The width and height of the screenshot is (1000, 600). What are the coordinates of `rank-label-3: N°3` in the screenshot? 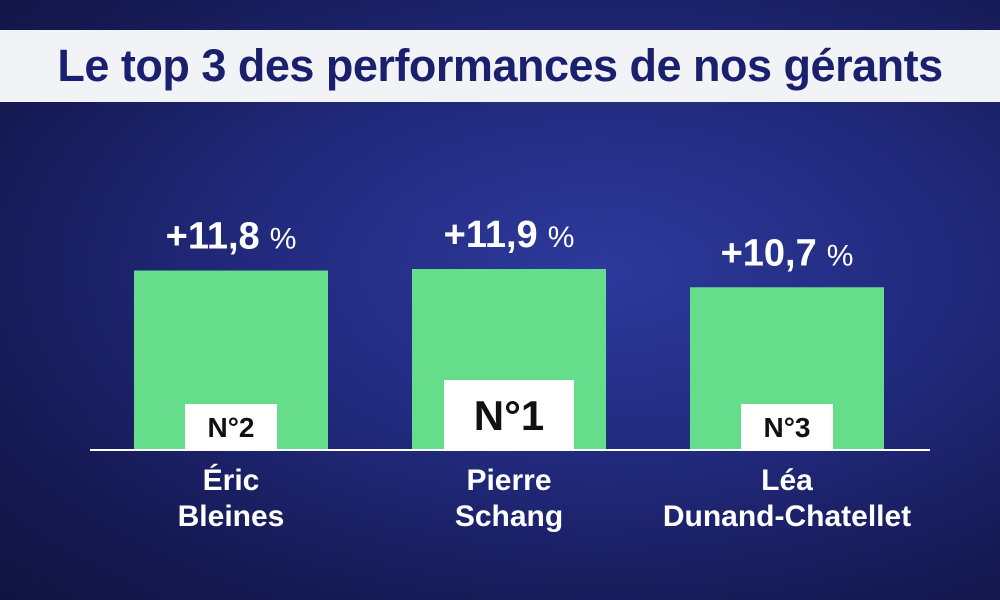 It's located at (787, 427).